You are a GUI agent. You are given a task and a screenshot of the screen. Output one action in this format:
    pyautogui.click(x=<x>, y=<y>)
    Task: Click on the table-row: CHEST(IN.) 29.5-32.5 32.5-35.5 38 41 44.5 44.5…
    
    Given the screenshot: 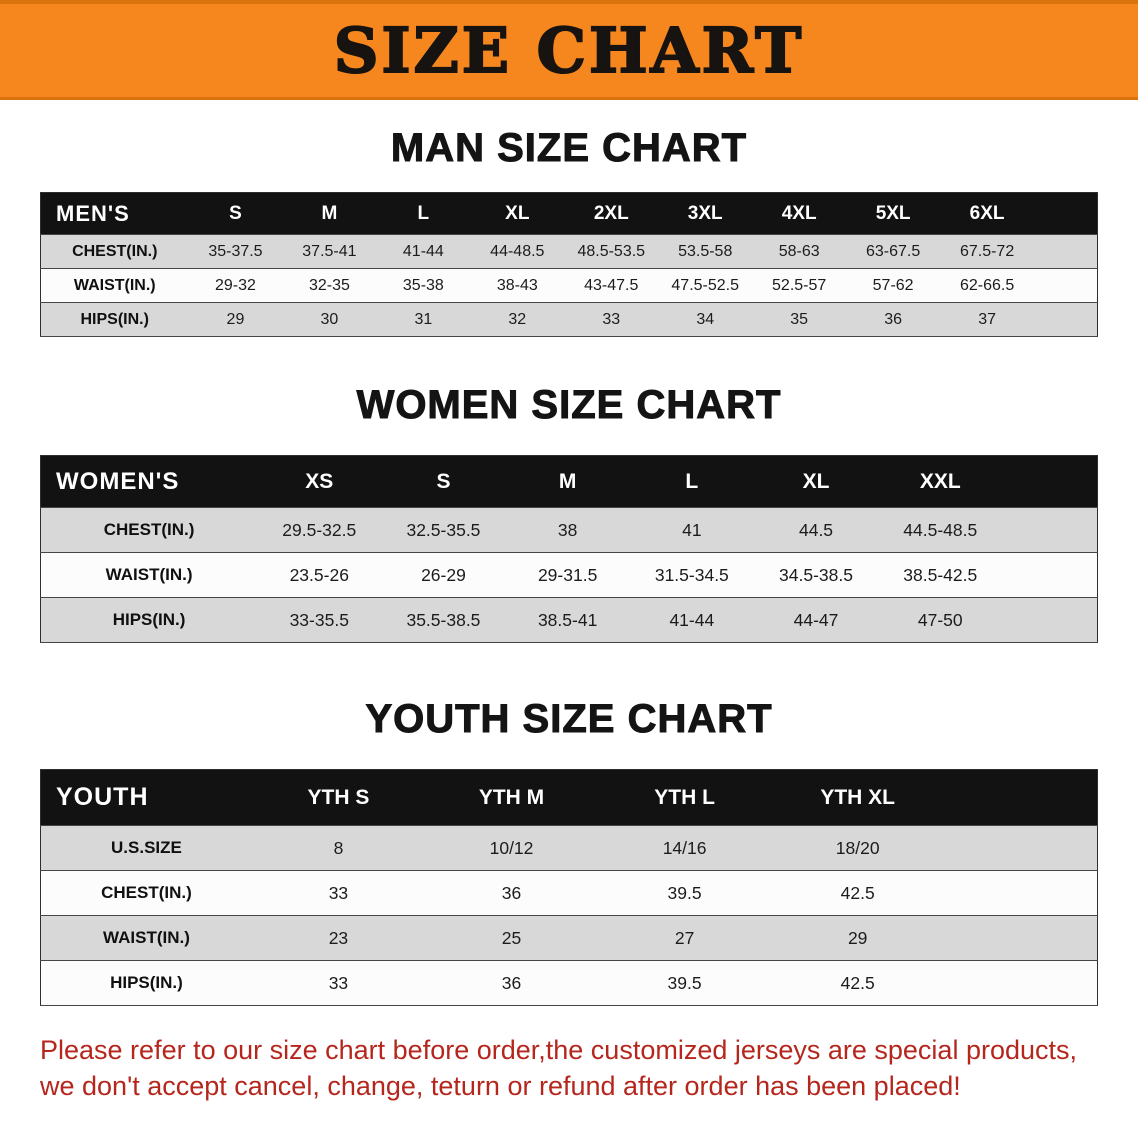 What is the action you would take?
    pyautogui.click(x=569, y=530)
    